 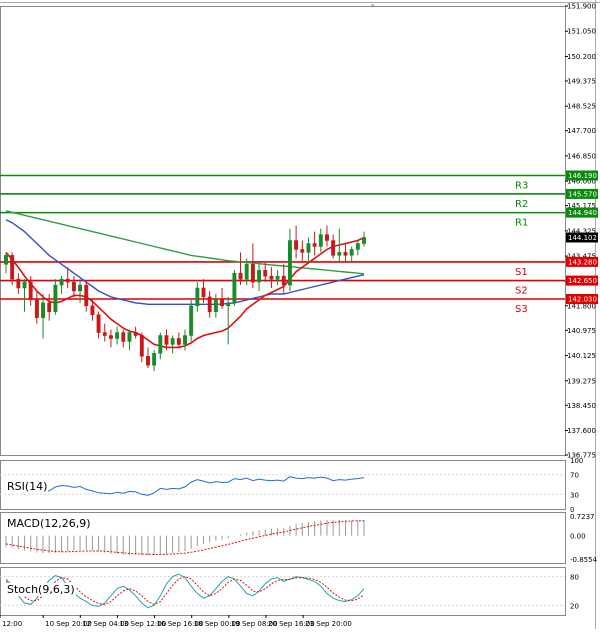 I want to click on stoch-label: Stoch(9,6,3), so click(x=41, y=589).